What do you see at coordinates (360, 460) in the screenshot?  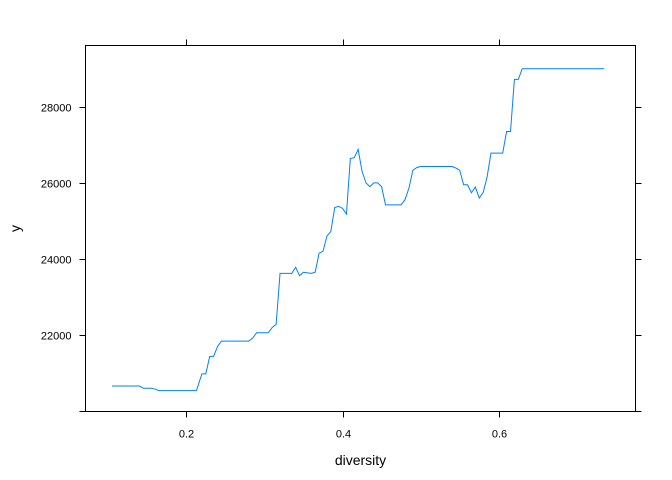 I see `x-axis-title: diversity` at bounding box center [360, 460].